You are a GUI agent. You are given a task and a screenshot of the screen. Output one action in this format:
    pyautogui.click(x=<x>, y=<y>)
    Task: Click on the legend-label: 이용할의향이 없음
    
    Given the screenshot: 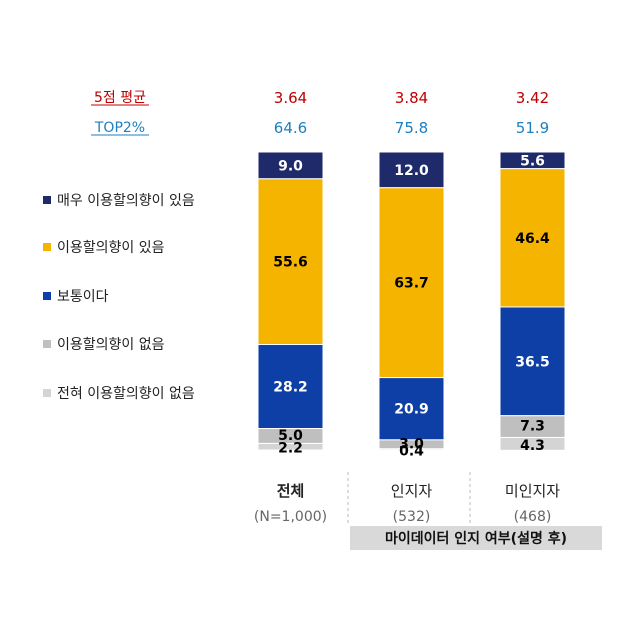 What is the action you would take?
    pyautogui.click(x=111, y=345)
    